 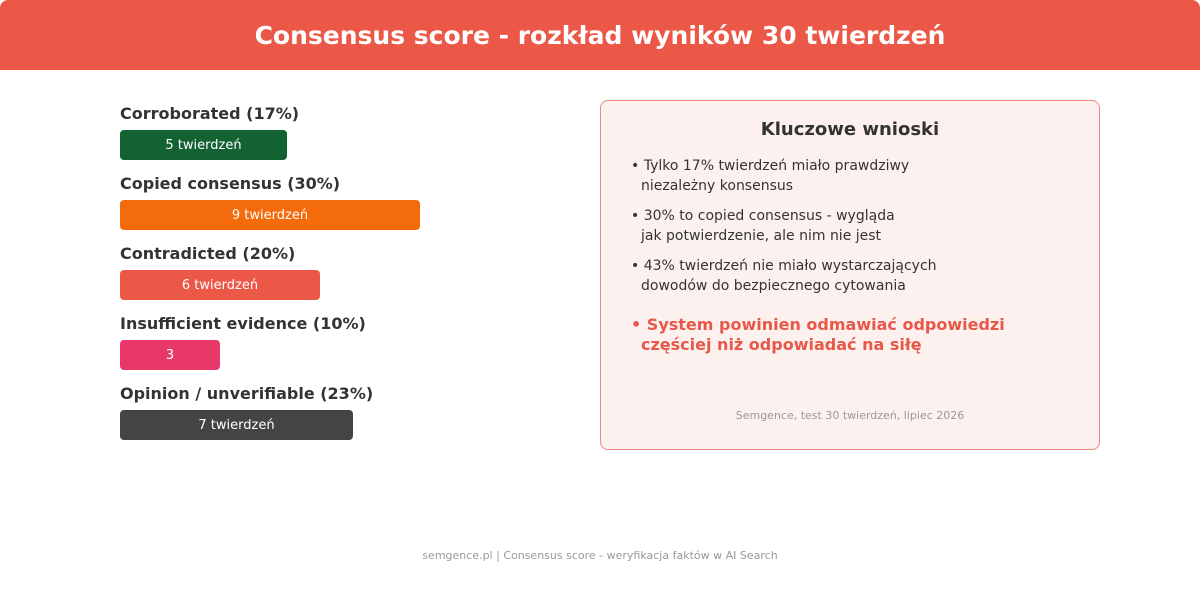 What do you see at coordinates (717, 186) in the screenshot?
I see `finding-line: niezależny konsensus` at bounding box center [717, 186].